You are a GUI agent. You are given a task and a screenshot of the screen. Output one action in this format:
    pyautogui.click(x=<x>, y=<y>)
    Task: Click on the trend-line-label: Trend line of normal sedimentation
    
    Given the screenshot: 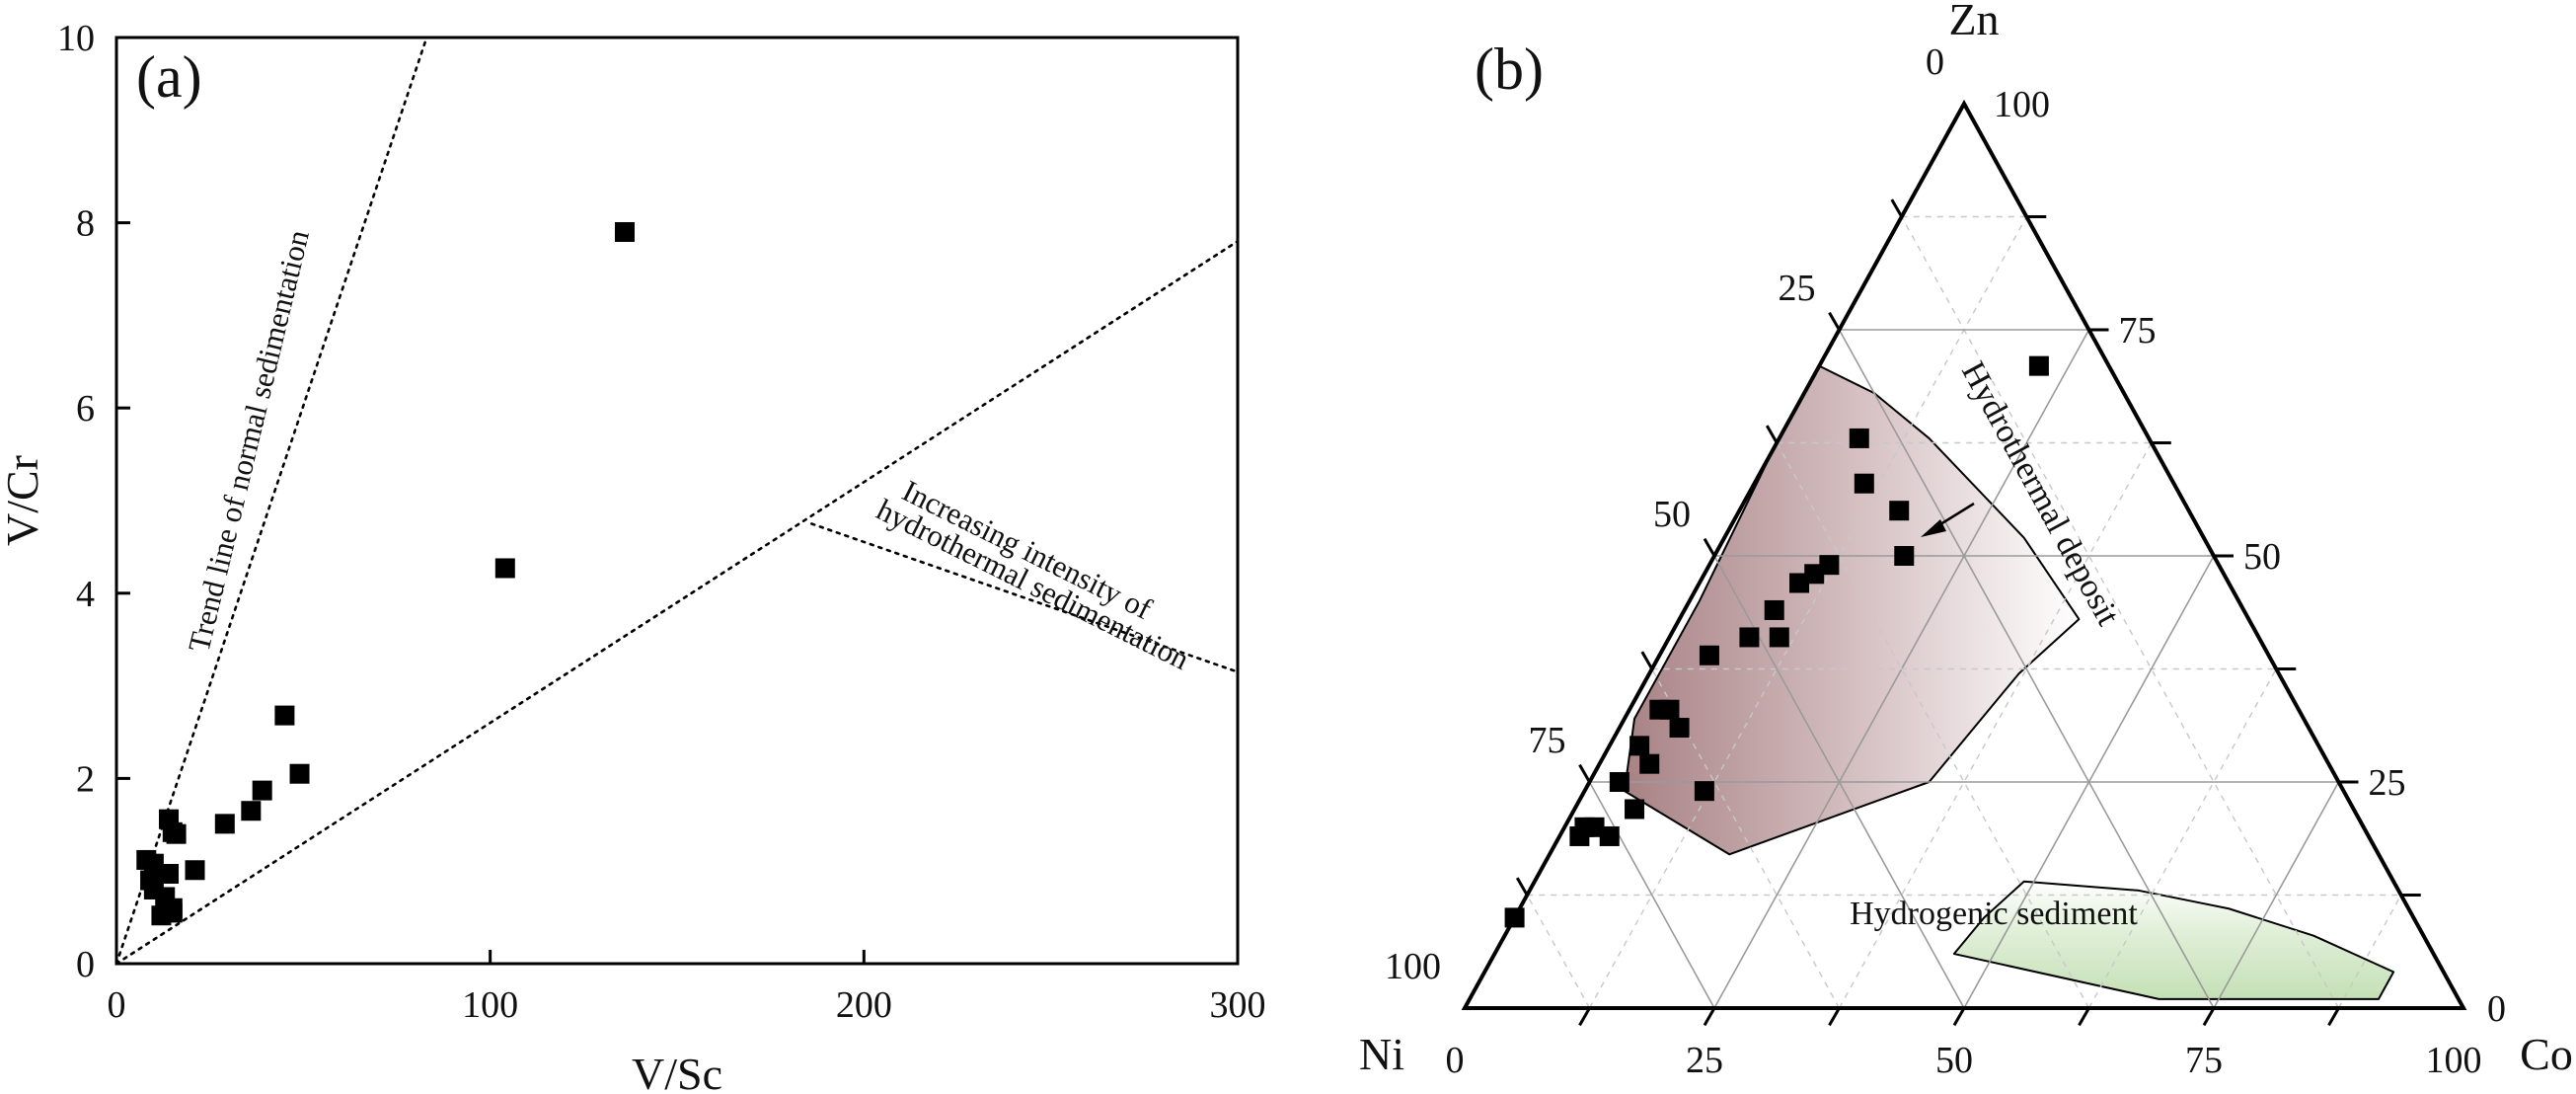 What is the action you would take?
    pyautogui.click(x=249, y=441)
    